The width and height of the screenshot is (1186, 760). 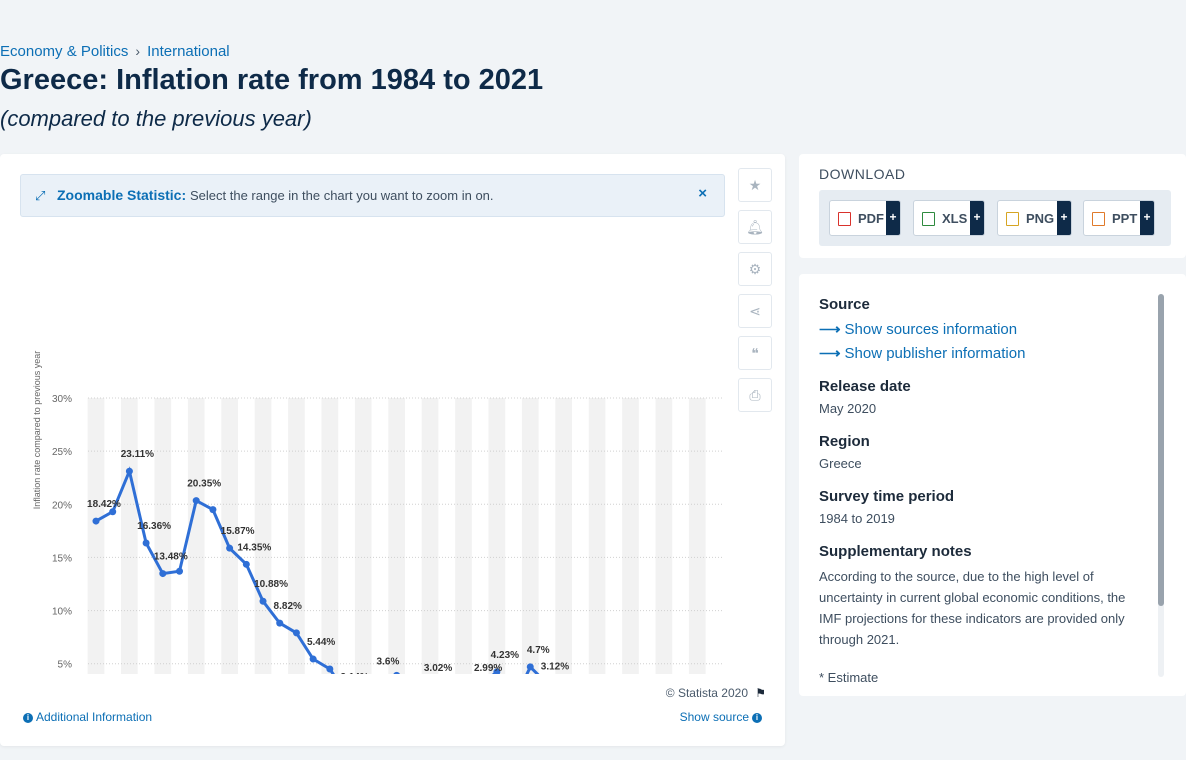 What do you see at coordinates (1012, 219) in the screenshot?
I see `png-file-icon` at bounding box center [1012, 219].